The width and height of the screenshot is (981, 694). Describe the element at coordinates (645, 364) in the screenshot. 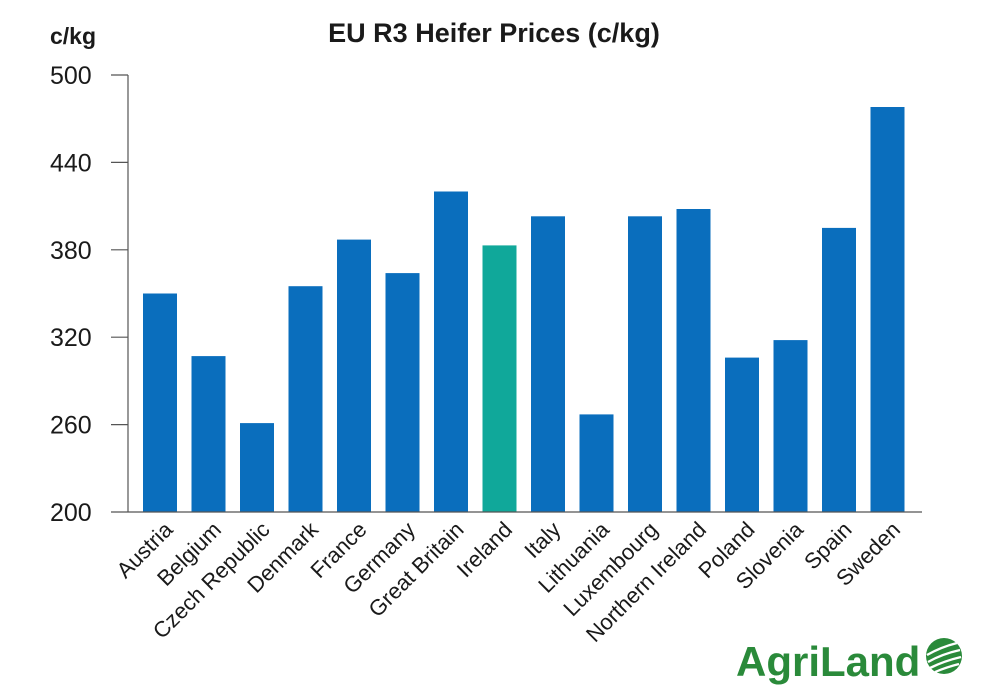

I see `bar-luxembourg` at that location.